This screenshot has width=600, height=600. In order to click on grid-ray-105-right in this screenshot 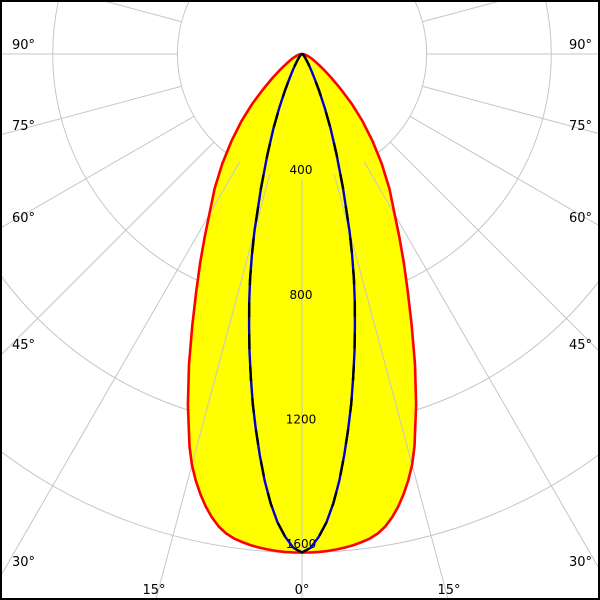, I will do `click(460, 12)`.